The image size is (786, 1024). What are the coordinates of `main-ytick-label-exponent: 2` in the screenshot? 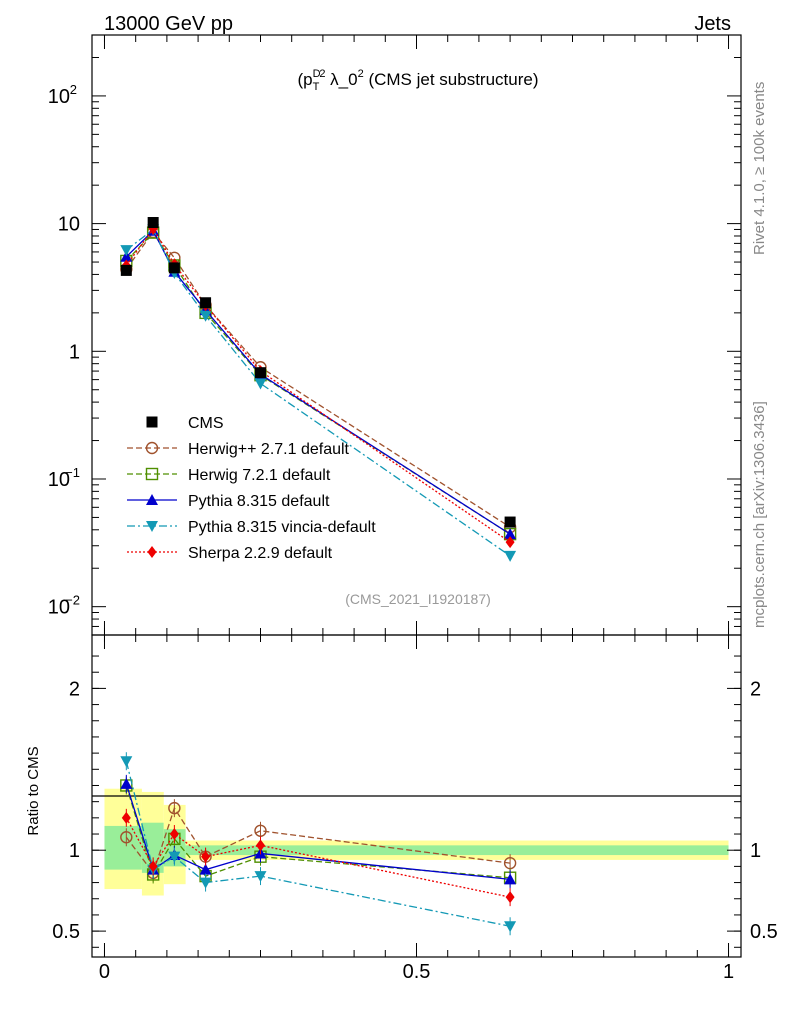 It's located at (73, 89).